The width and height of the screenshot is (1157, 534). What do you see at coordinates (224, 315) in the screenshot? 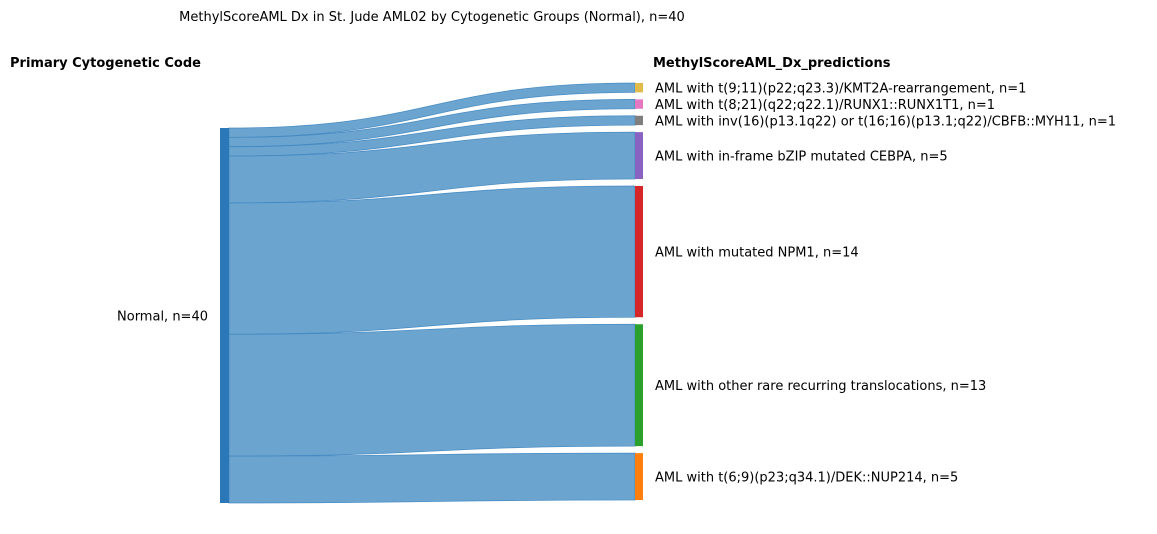
I see `source-node` at bounding box center [224, 315].